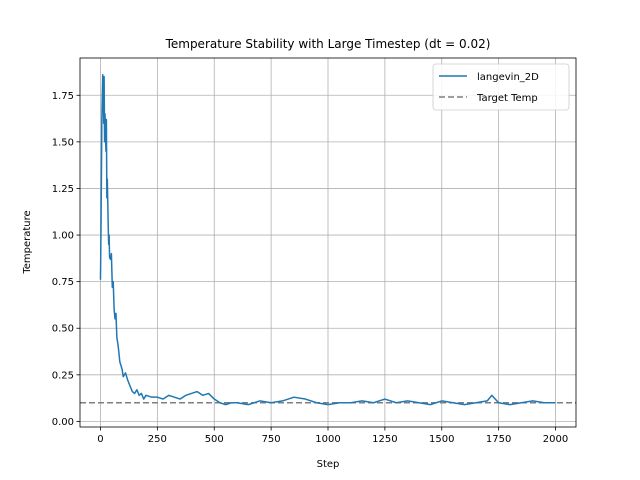  What do you see at coordinates (63, 375) in the screenshot?
I see `y-tick-label: 0.25` at bounding box center [63, 375].